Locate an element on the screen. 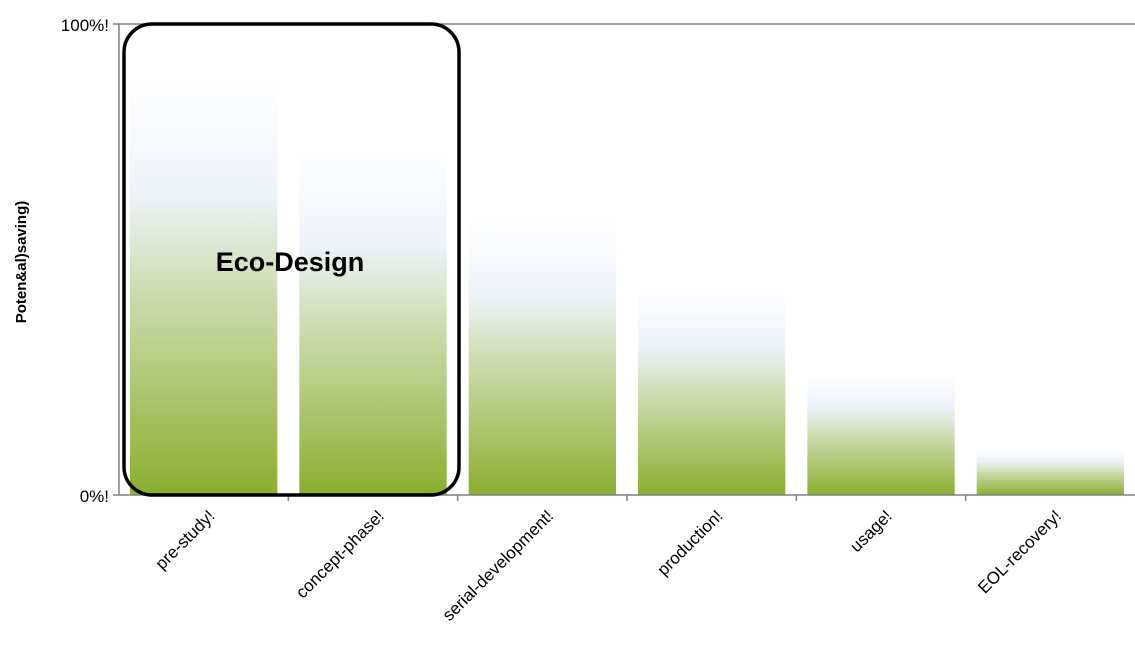 This screenshot has width=1135, height=659. x-tick-label-4: production! is located at coordinates (690, 542).